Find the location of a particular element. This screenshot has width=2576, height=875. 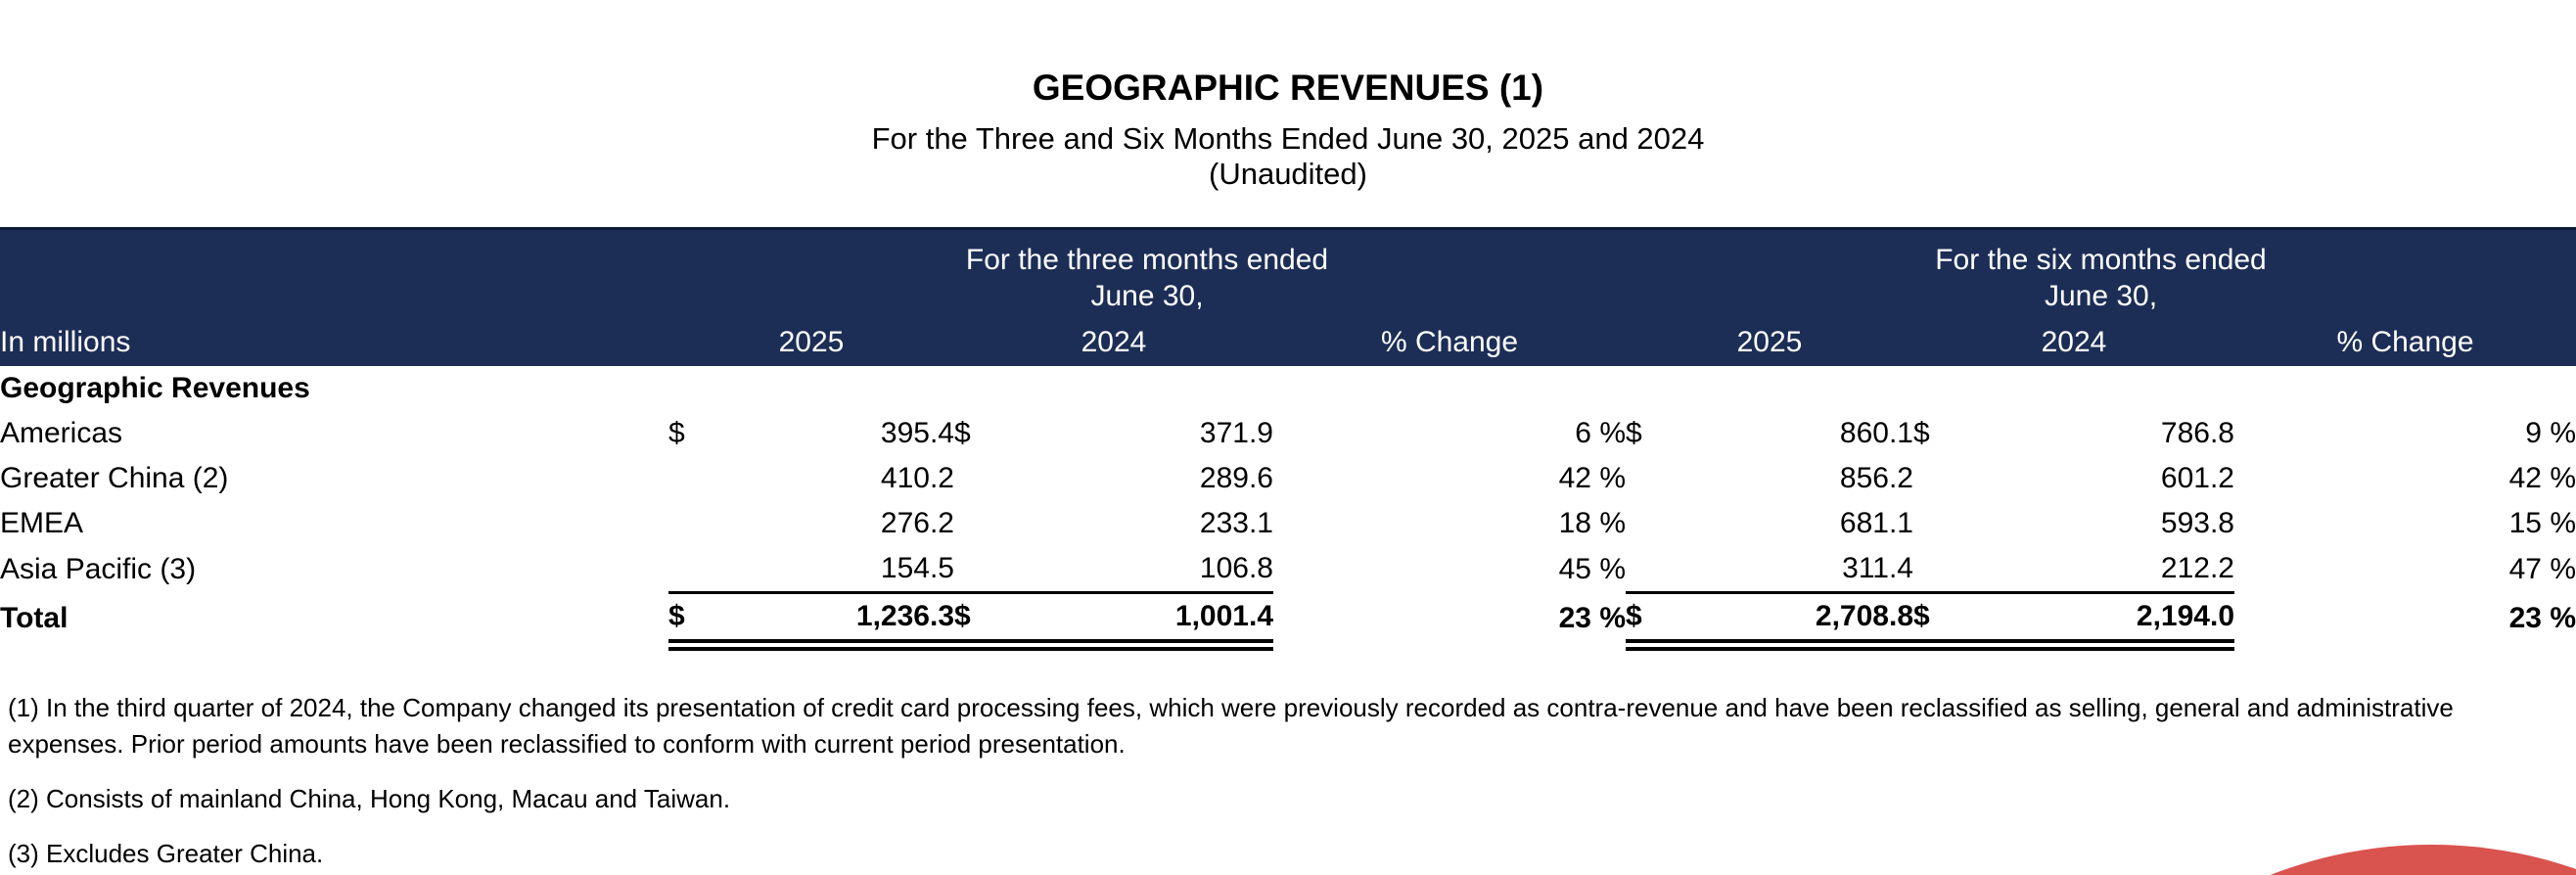

section-header-label: Geographic Revenues is located at coordinates (155, 388).